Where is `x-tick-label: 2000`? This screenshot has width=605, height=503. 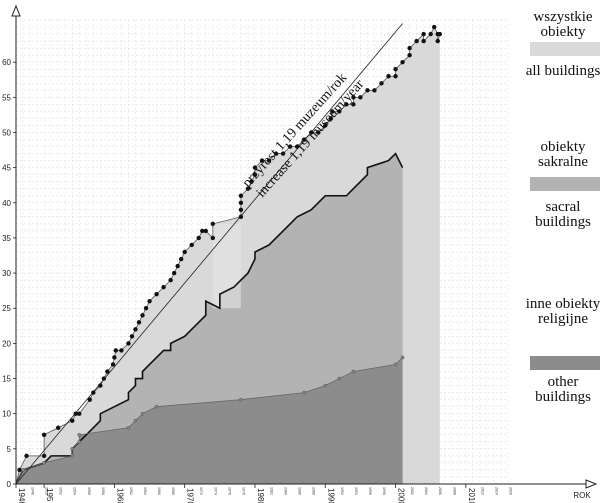 x-tick-label: 2000 is located at coordinates (401, 495).